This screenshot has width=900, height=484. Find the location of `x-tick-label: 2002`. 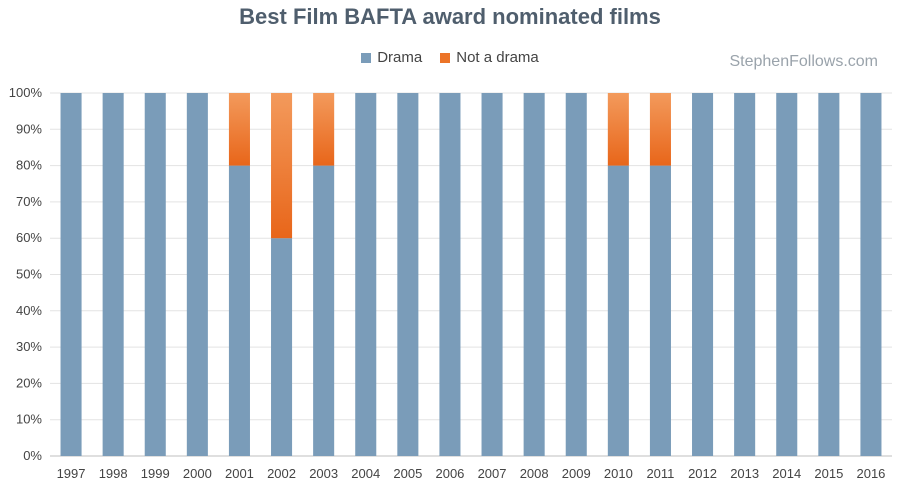

x-tick-label: 2002 is located at coordinates (281, 473).